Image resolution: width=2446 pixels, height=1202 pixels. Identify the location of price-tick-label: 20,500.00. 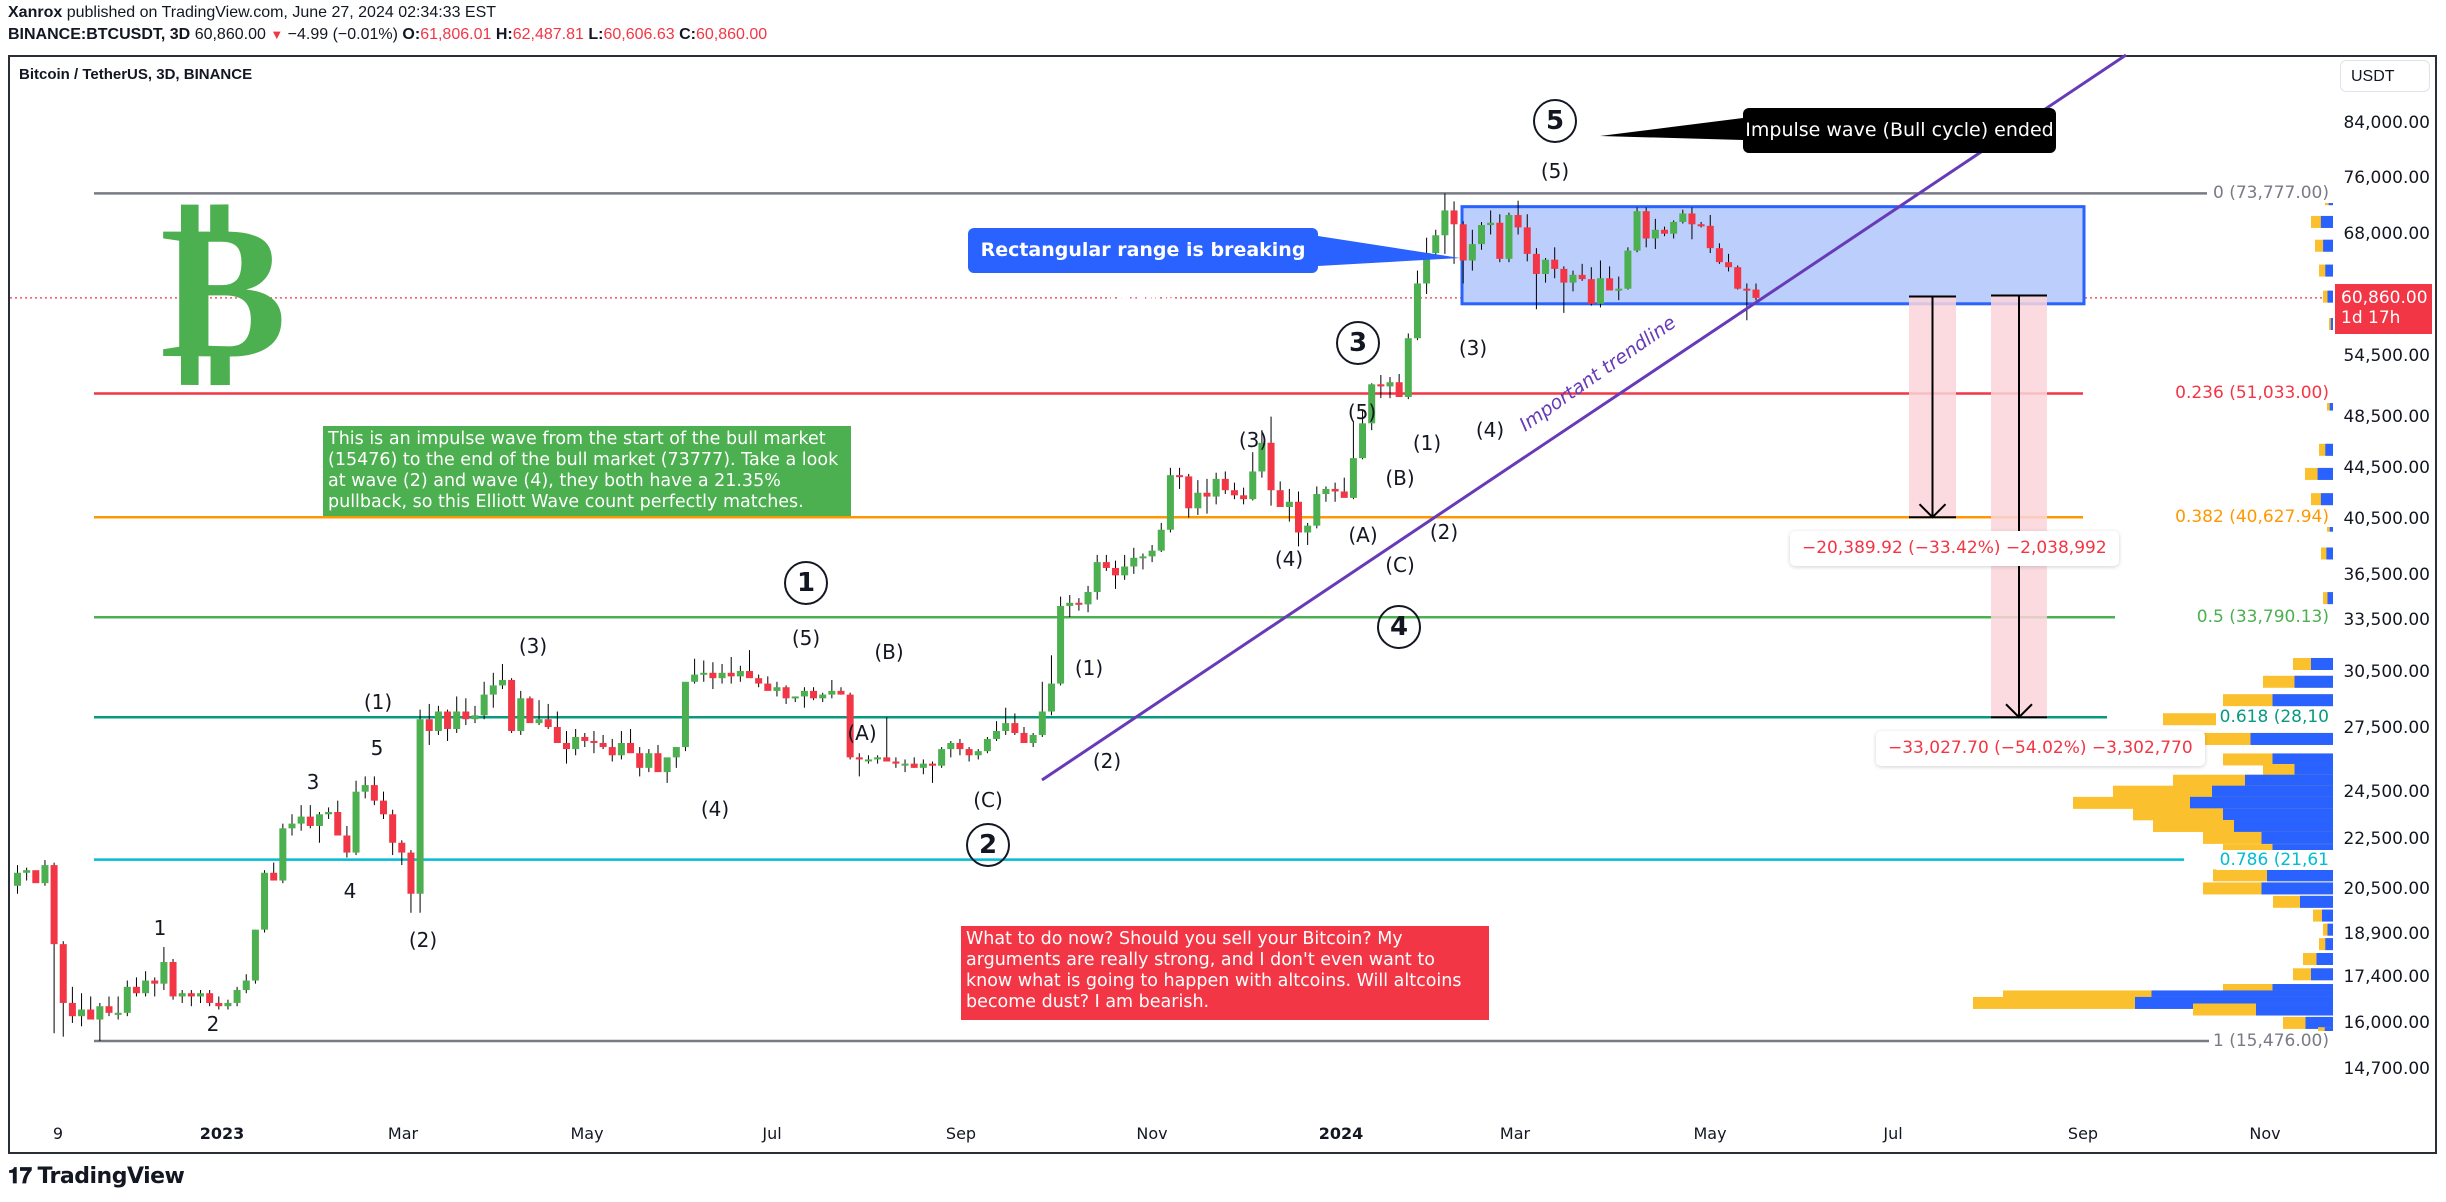
(2386, 889).